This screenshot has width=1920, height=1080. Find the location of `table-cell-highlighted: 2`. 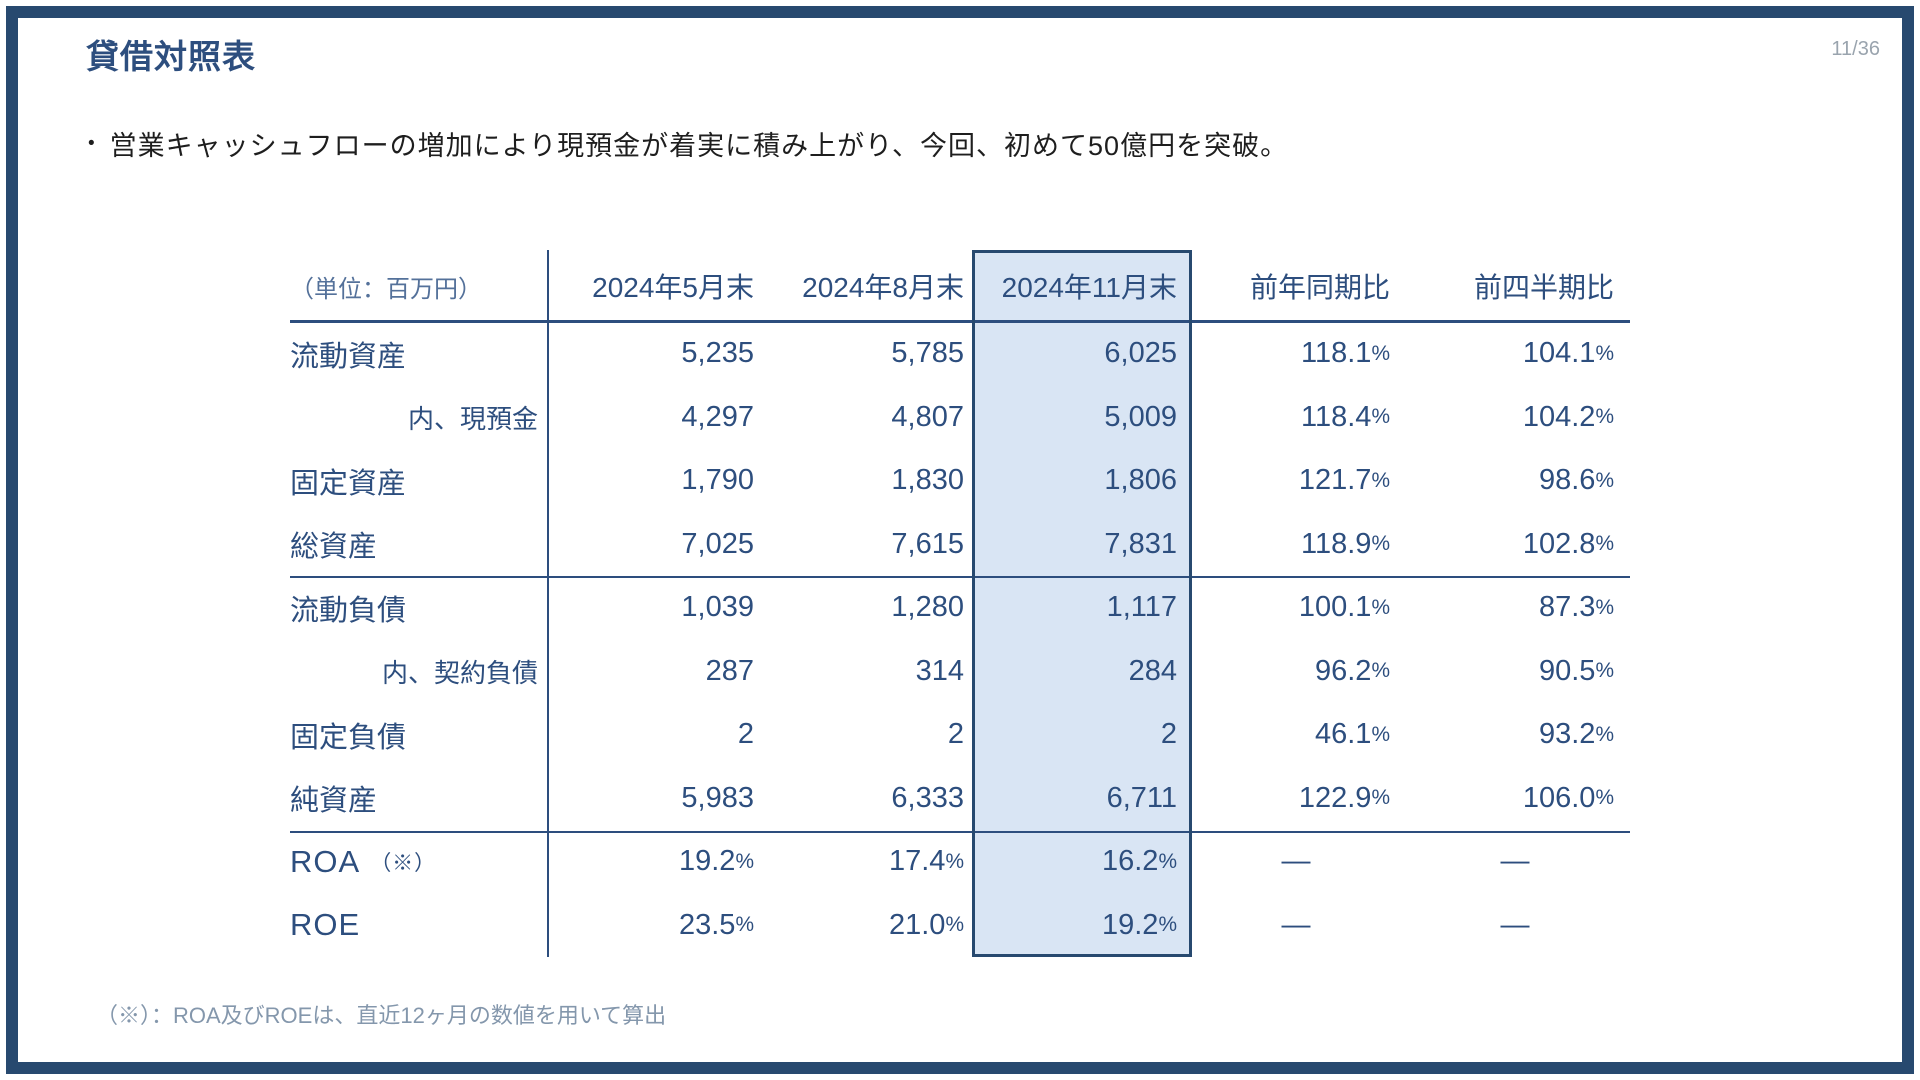

table-cell-highlighted: 2 is located at coordinates (1168, 734).